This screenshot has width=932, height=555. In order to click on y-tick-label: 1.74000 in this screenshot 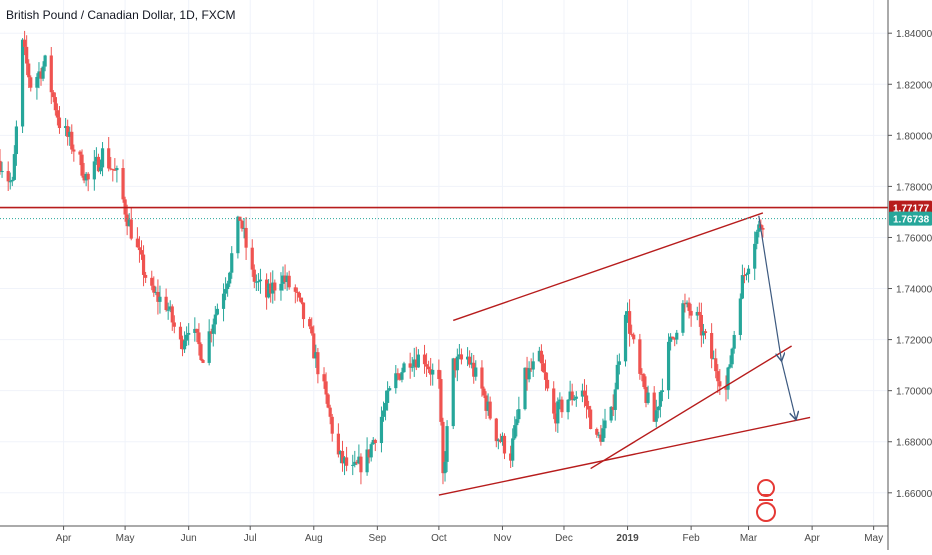, I will do `click(914, 290)`.